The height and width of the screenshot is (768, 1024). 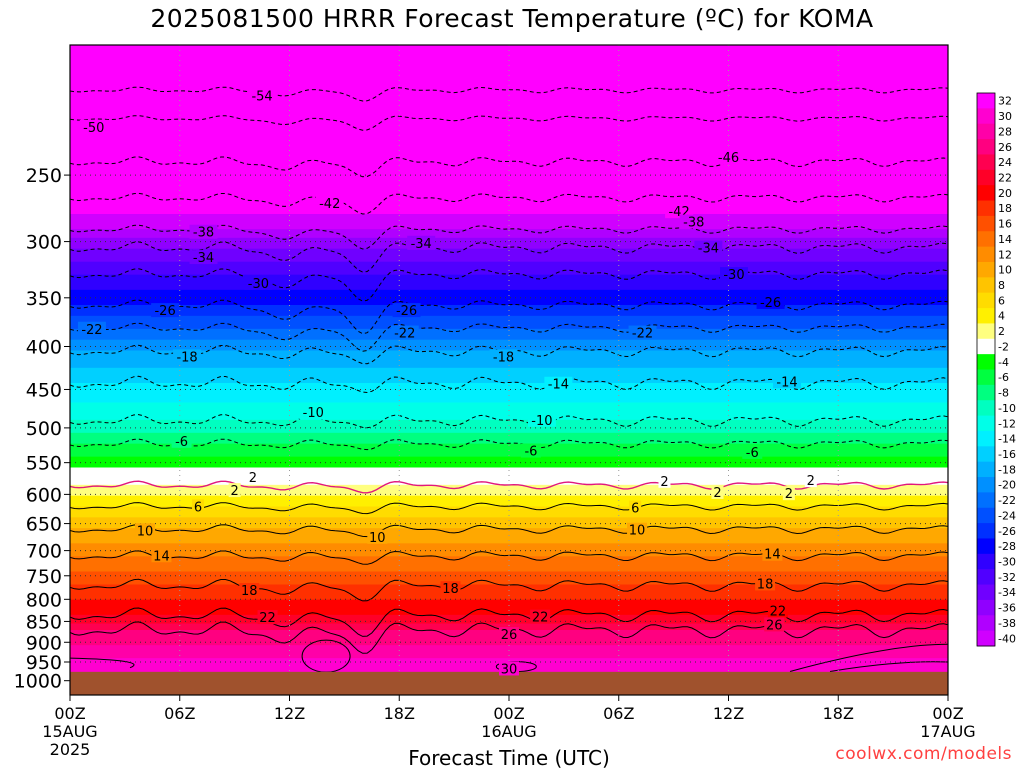 I want to click on isotherm-label: -6, so click(x=530, y=452).